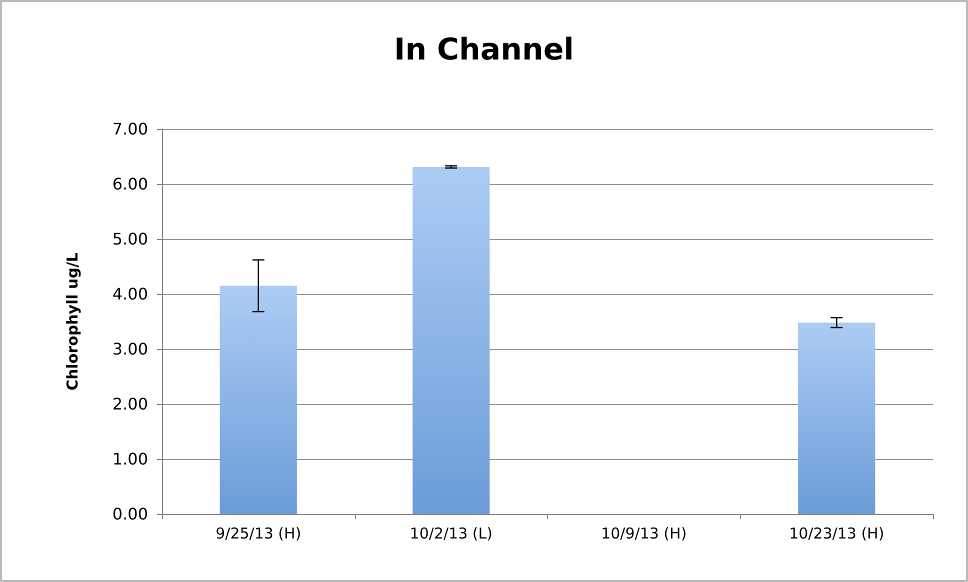 This screenshot has height=582, width=968. Describe the element at coordinates (484, 50) in the screenshot. I see `chart-title: In Channel` at that location.